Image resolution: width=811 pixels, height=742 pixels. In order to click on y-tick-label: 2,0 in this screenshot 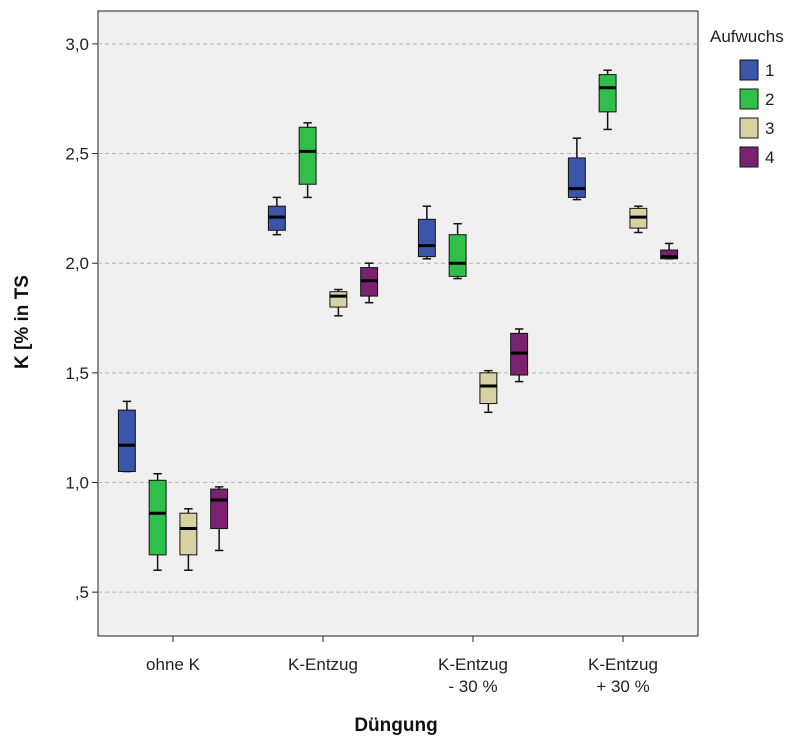, I will do `click(77, 263)`.